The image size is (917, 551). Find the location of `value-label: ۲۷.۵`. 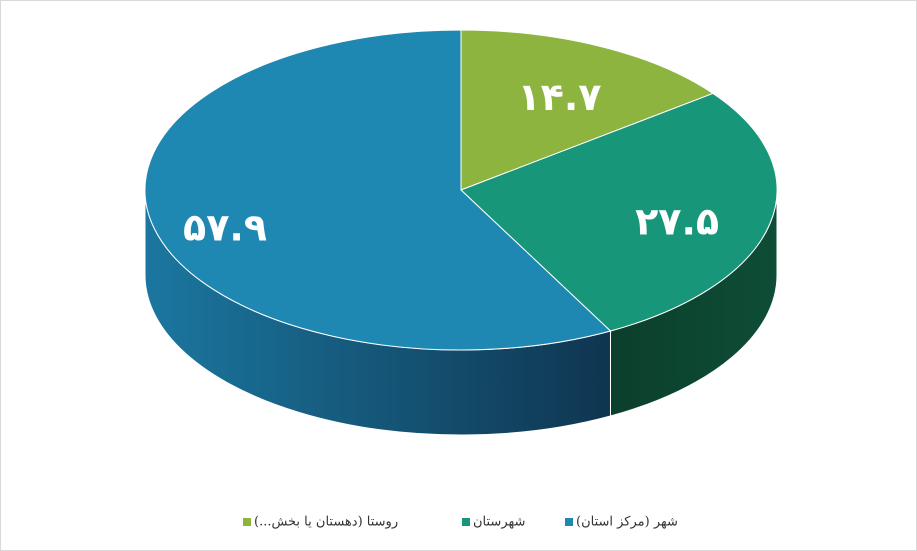

value-label: ۲۷.۵ is located at coordinates (677, 221).